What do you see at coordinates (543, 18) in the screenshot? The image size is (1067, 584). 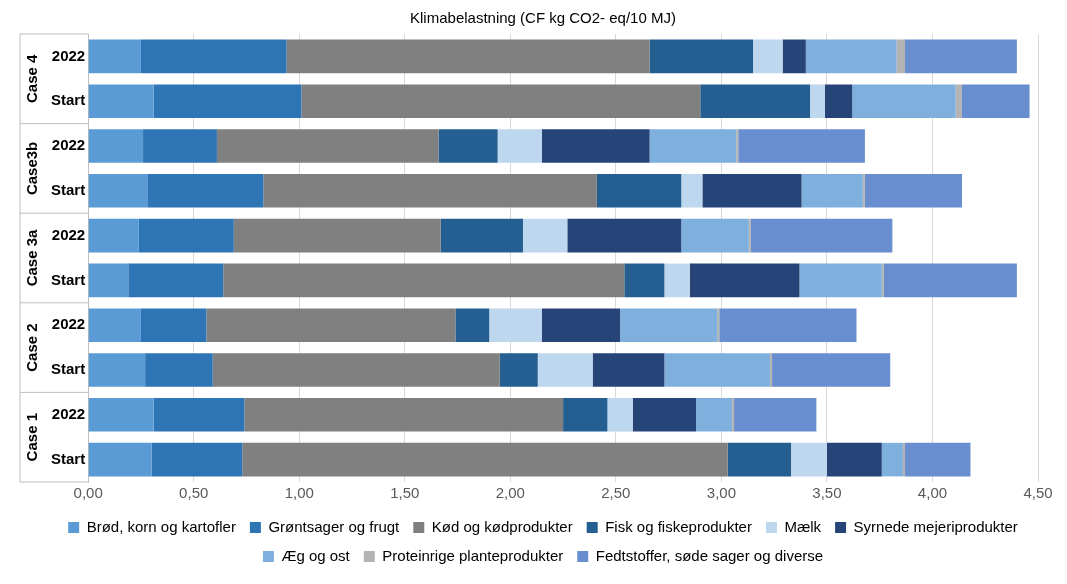 I see `chart-title: Klimabelastning (CF kg CO2- eq/10 MJ)` at bounding box center [543, 18].